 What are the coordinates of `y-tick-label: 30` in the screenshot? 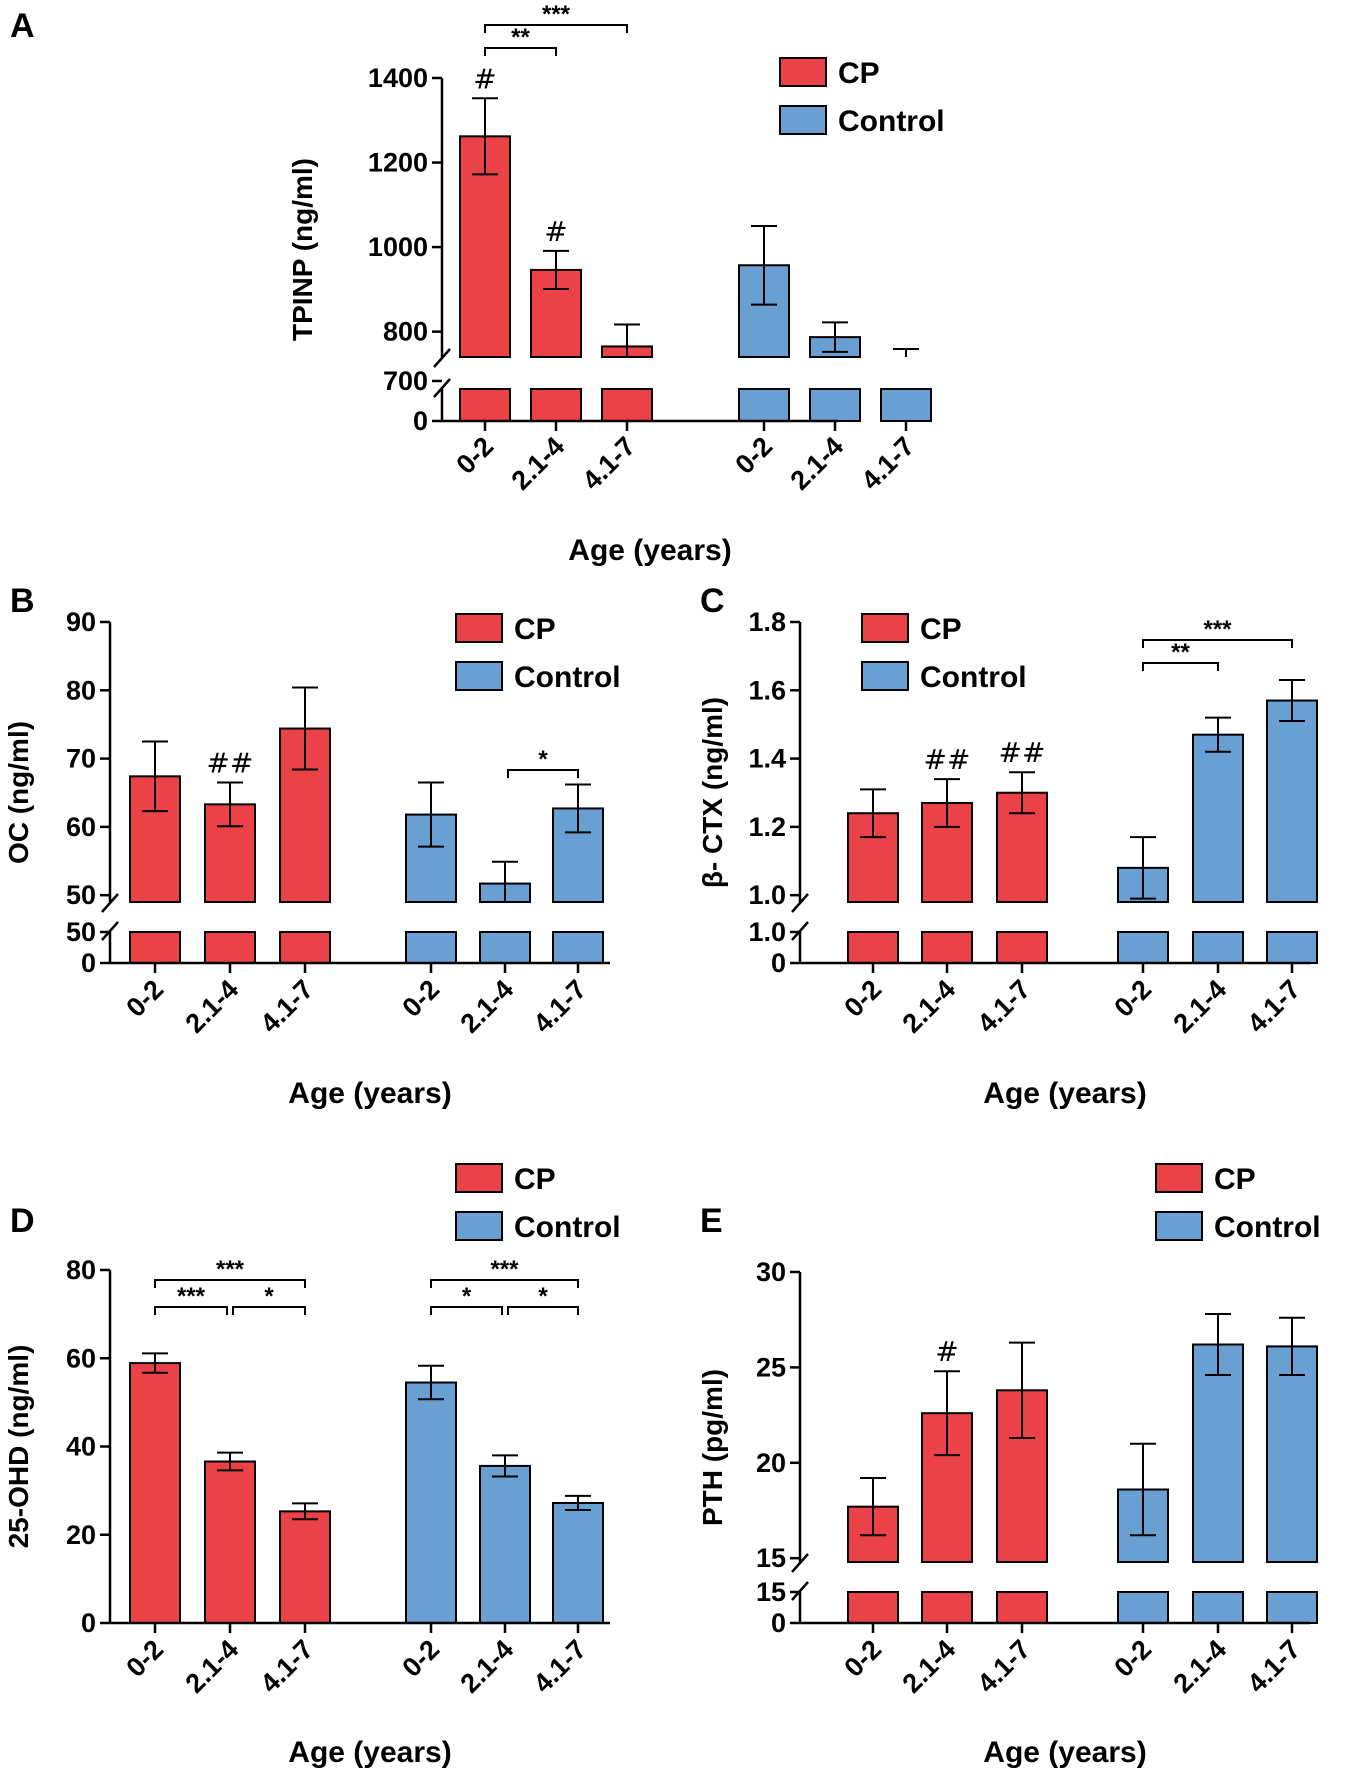 It's located at (771, 1272).